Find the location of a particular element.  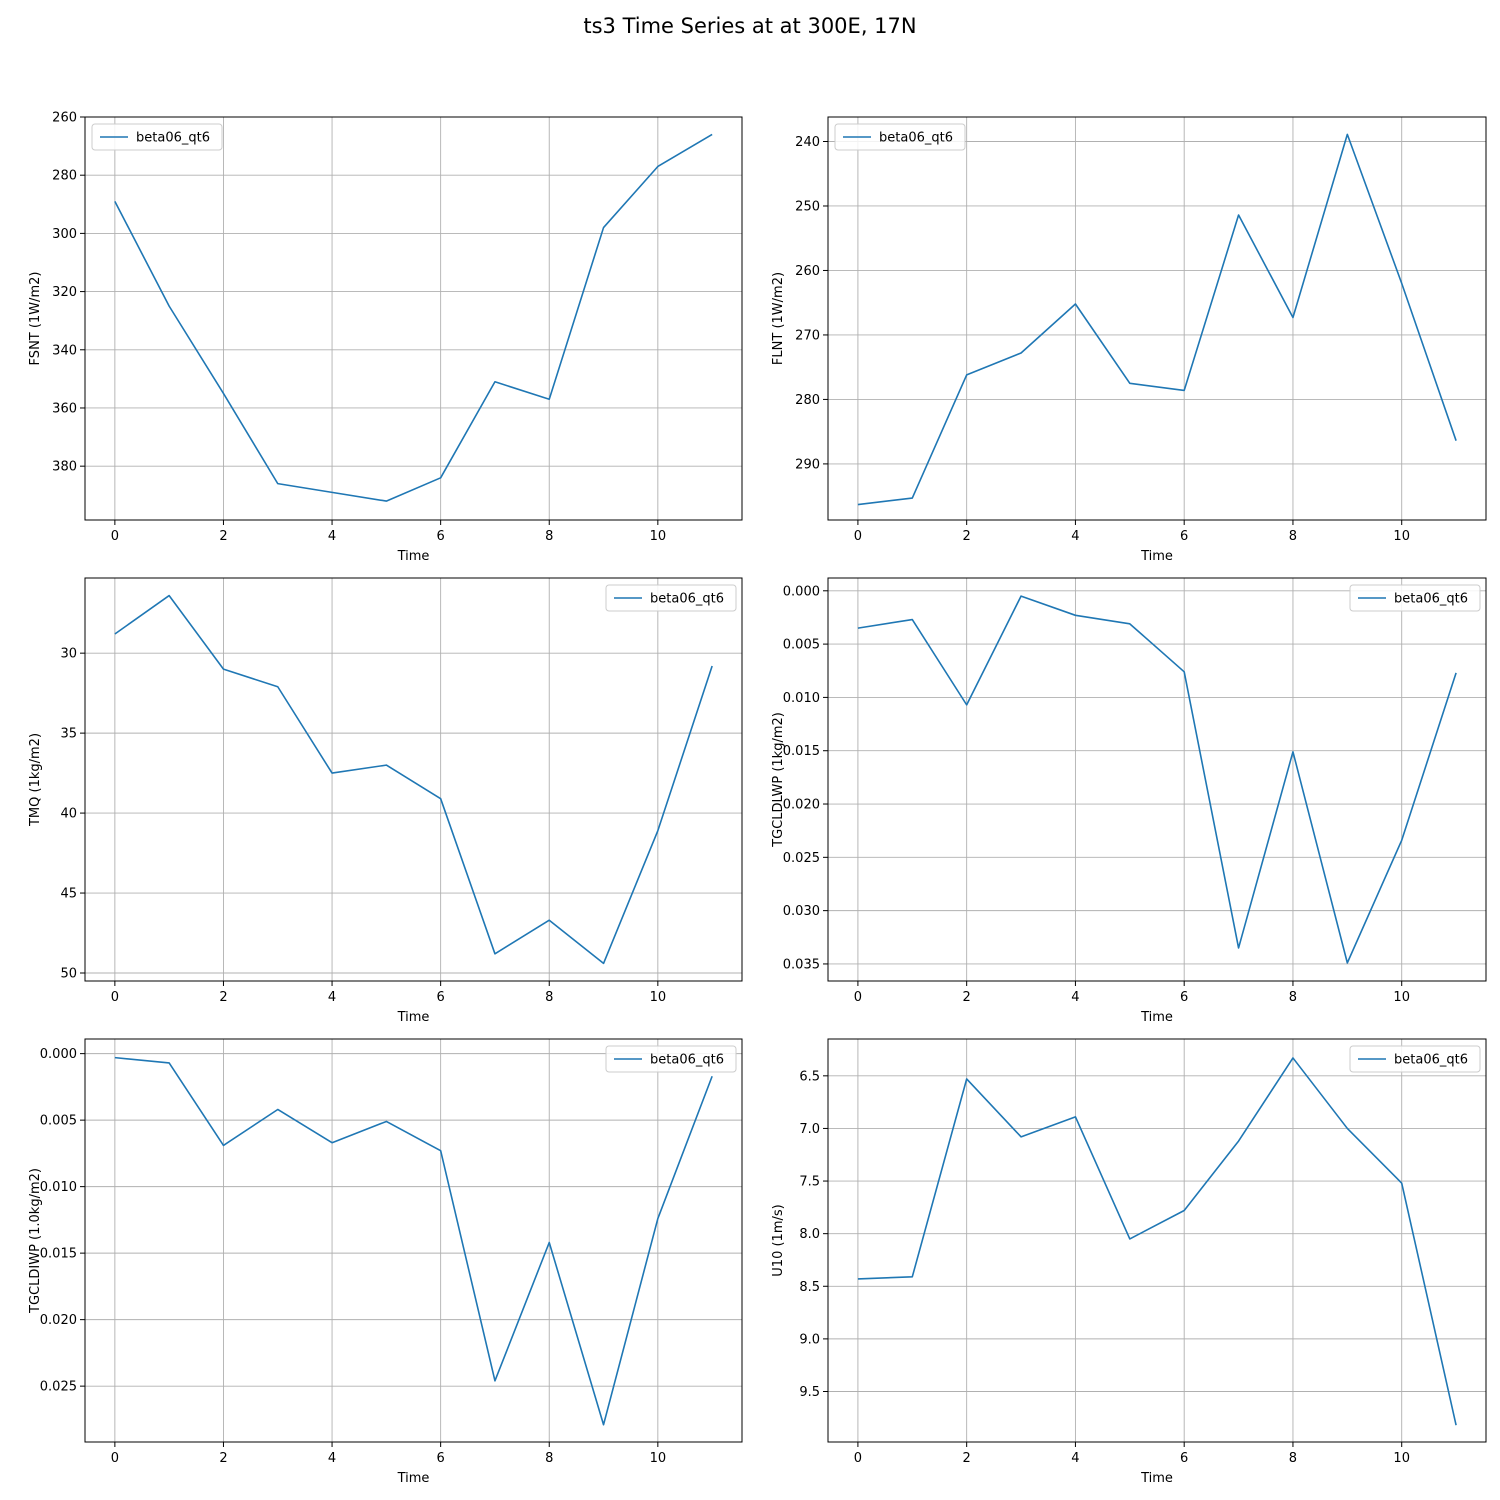

y-tick-label: 6.5 is located at coordinates (809, 1076).